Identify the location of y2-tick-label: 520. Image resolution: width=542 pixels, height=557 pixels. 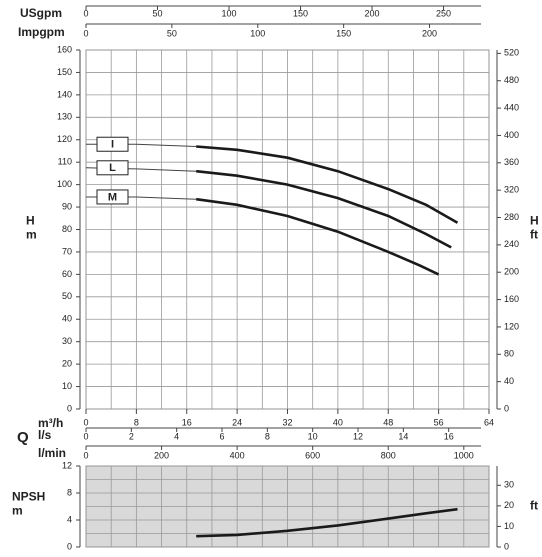
(511, 53).